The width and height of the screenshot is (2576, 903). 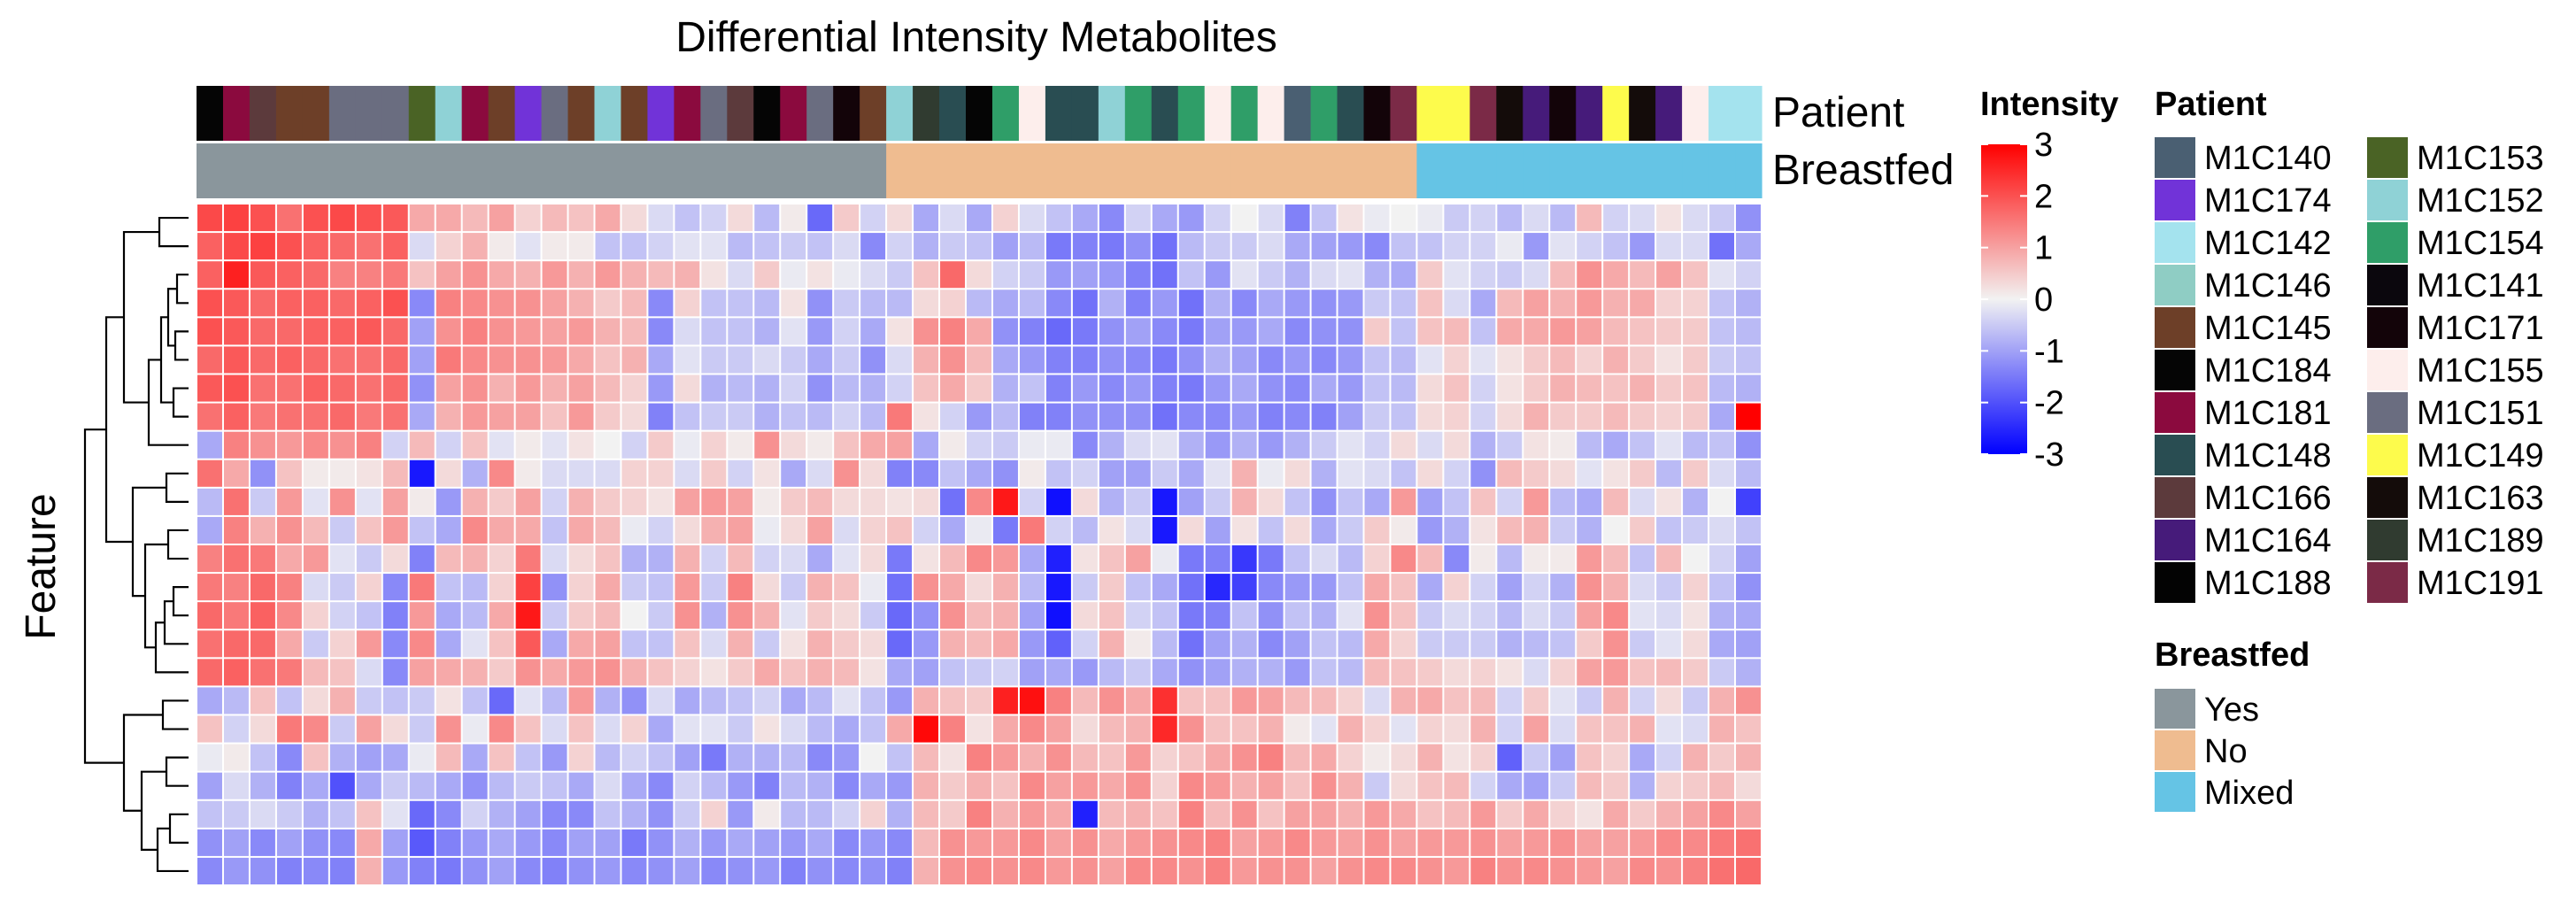 What do you see at coordinates (2175, 582) in the screenshot?
I see `patient-legend-swatch` at bounding box center [2175, 582].